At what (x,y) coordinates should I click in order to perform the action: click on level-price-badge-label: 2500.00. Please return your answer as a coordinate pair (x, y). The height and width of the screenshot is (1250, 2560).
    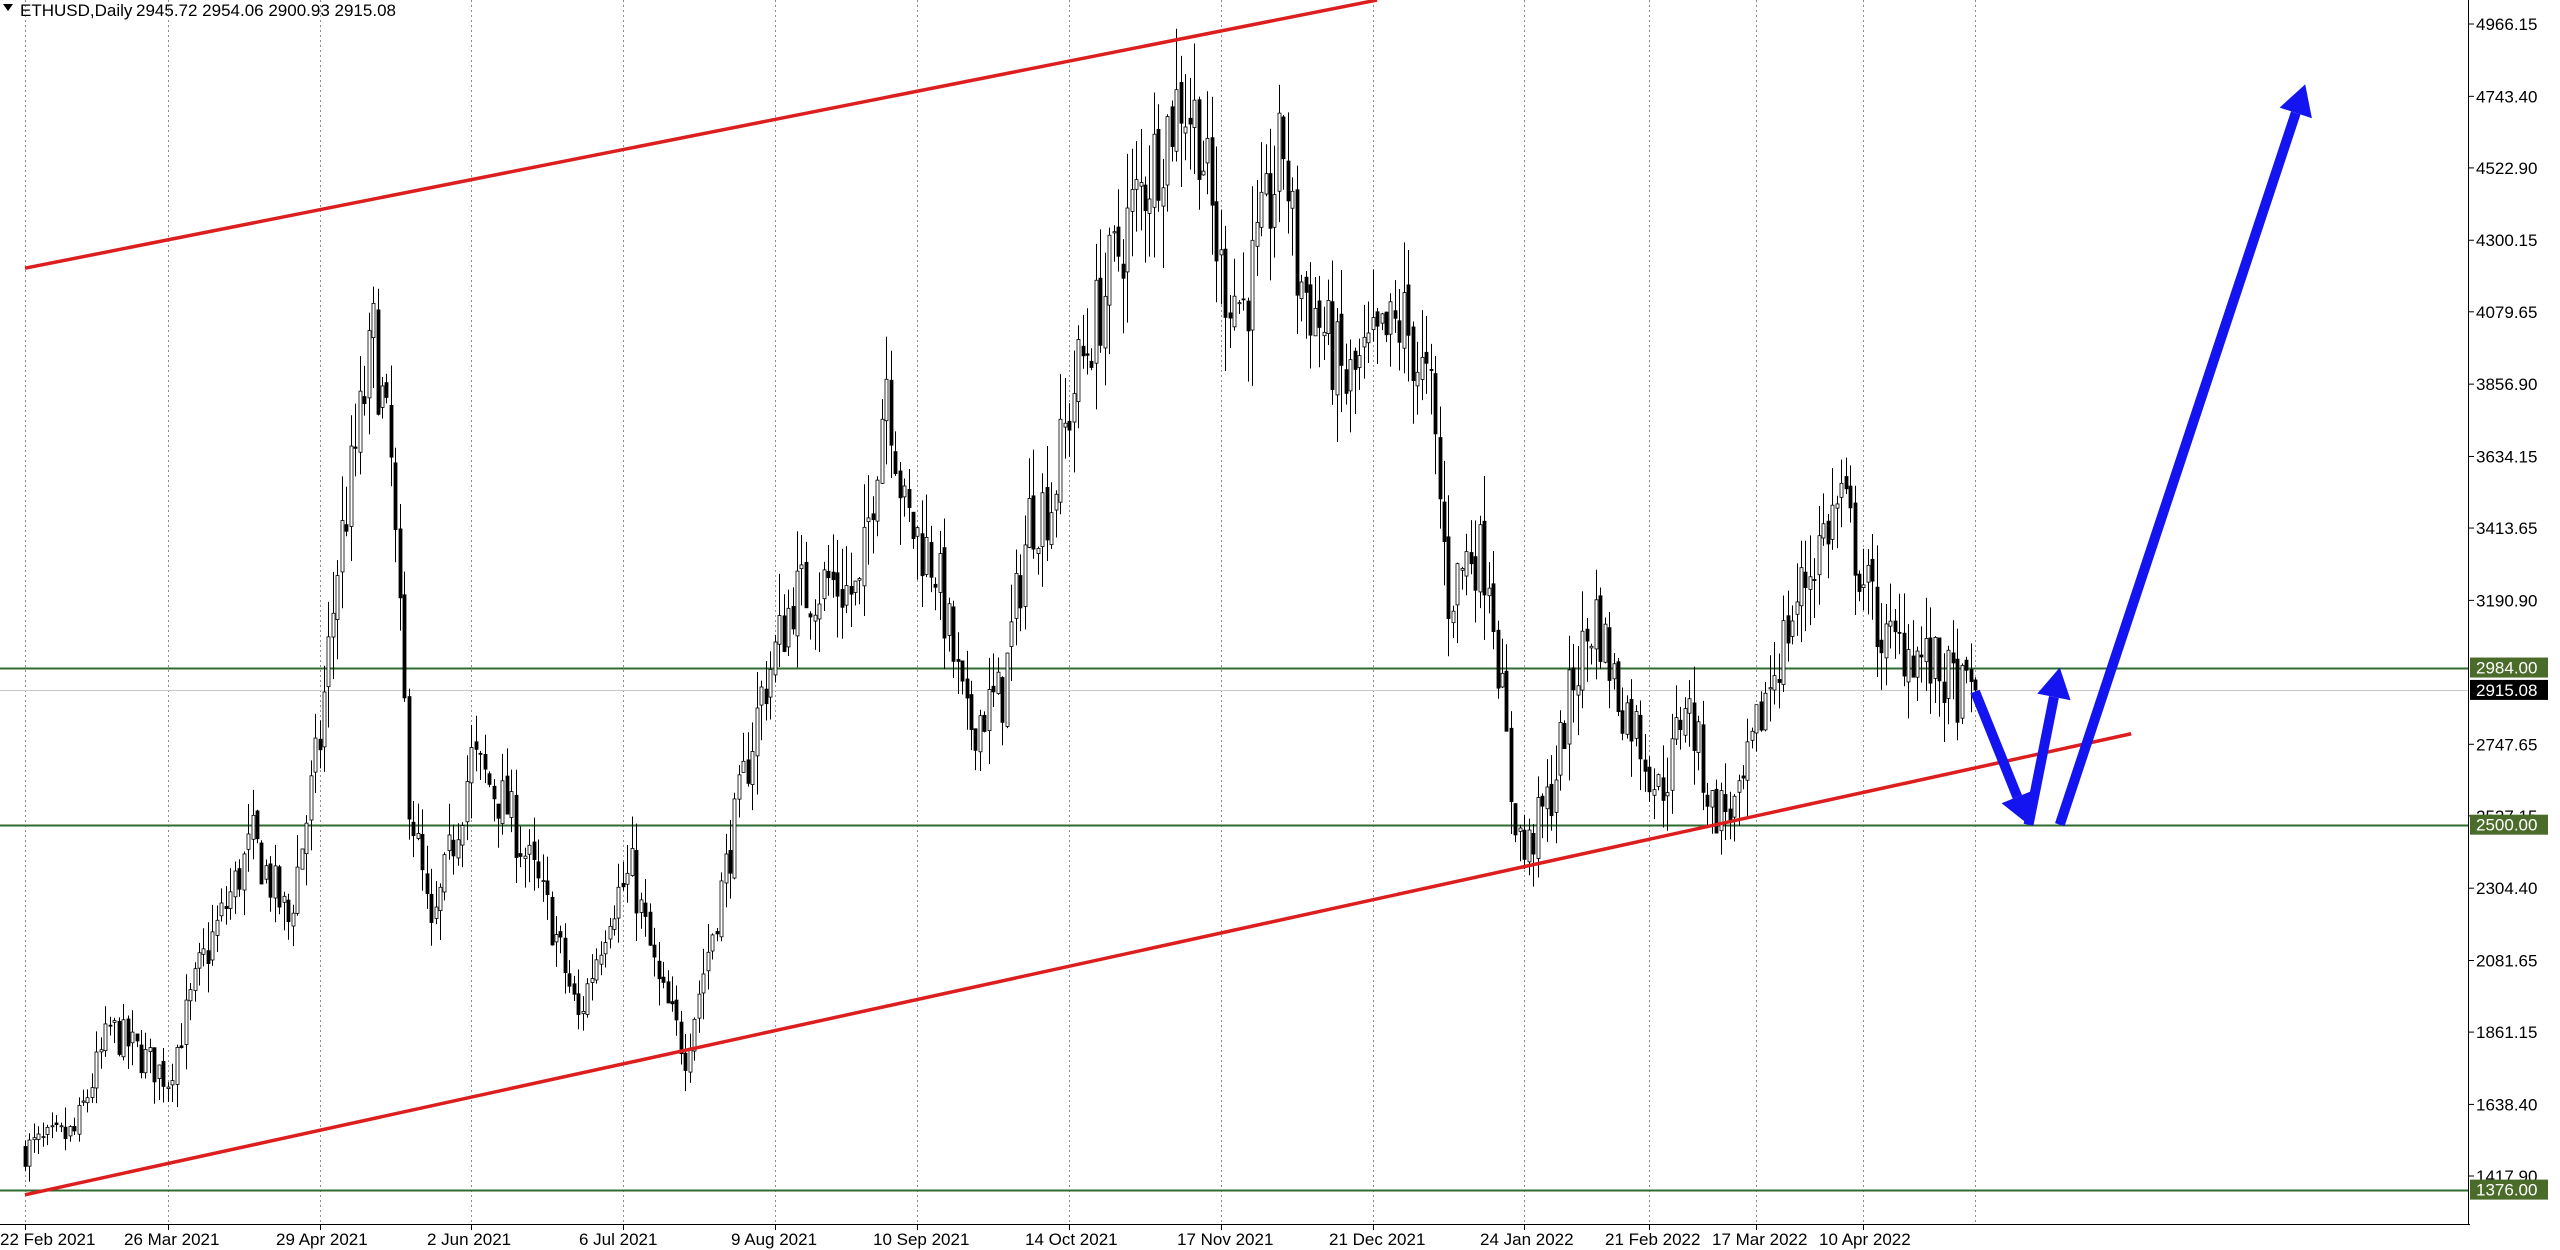
    Looking at the image, I should click on (2506, 825).